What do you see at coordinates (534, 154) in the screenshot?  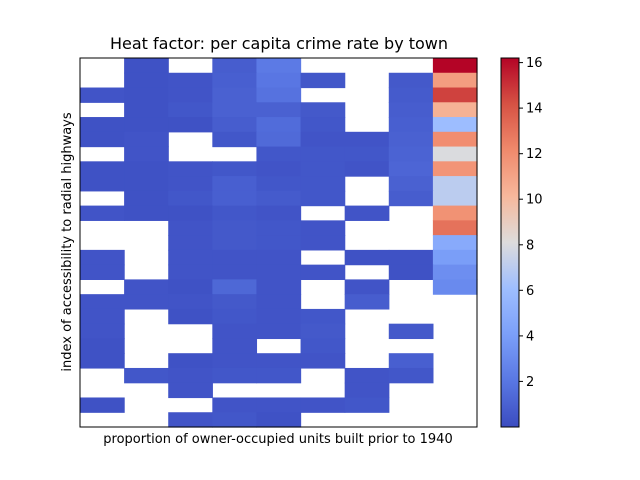 I see `colorbar-tick-label: 12` at bounding box center [534, 154].